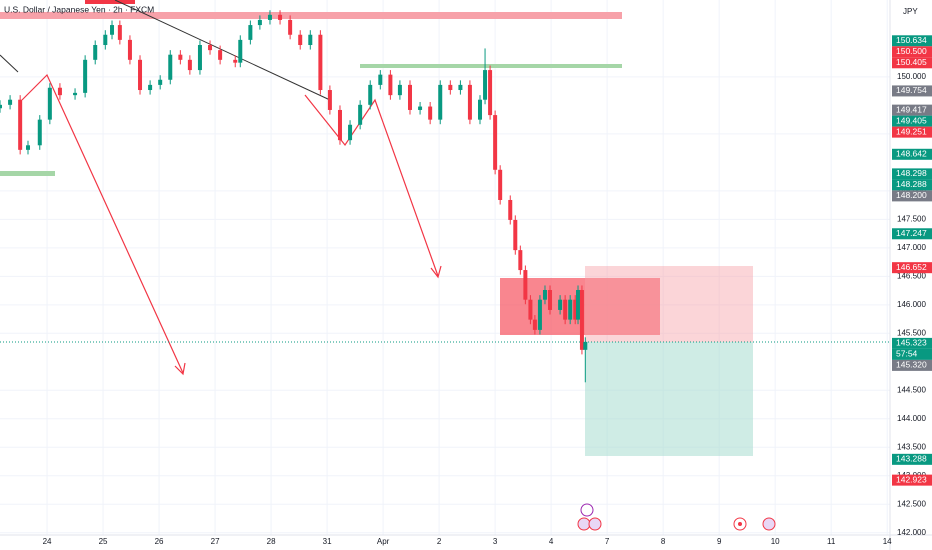  What do you see at coordinates (911, 503) in the screenshot?
I see `y-tick-label: 142.500` at bounding box center [911, 503].